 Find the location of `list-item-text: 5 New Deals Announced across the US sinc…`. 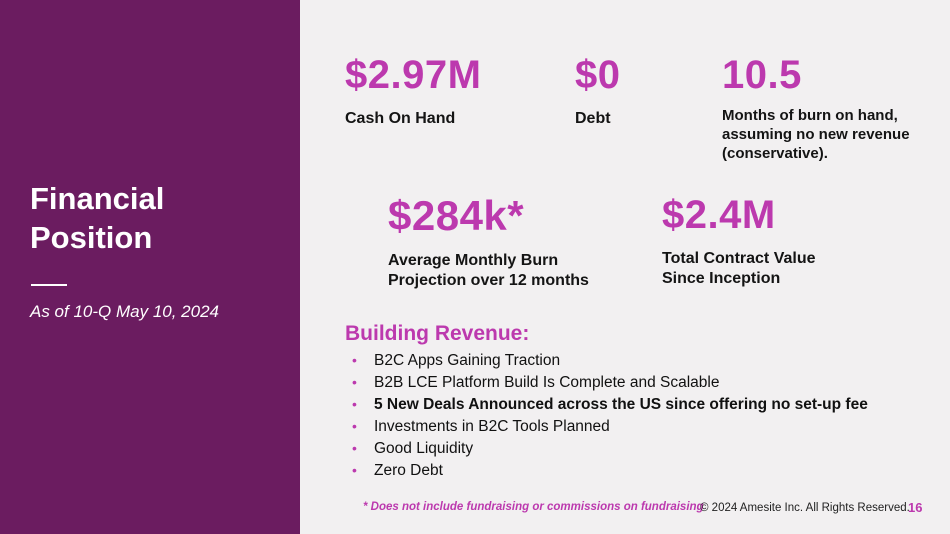

list-item-text: 5 New Deals Announced across the US sinc… is located at coordinates (621, 404).